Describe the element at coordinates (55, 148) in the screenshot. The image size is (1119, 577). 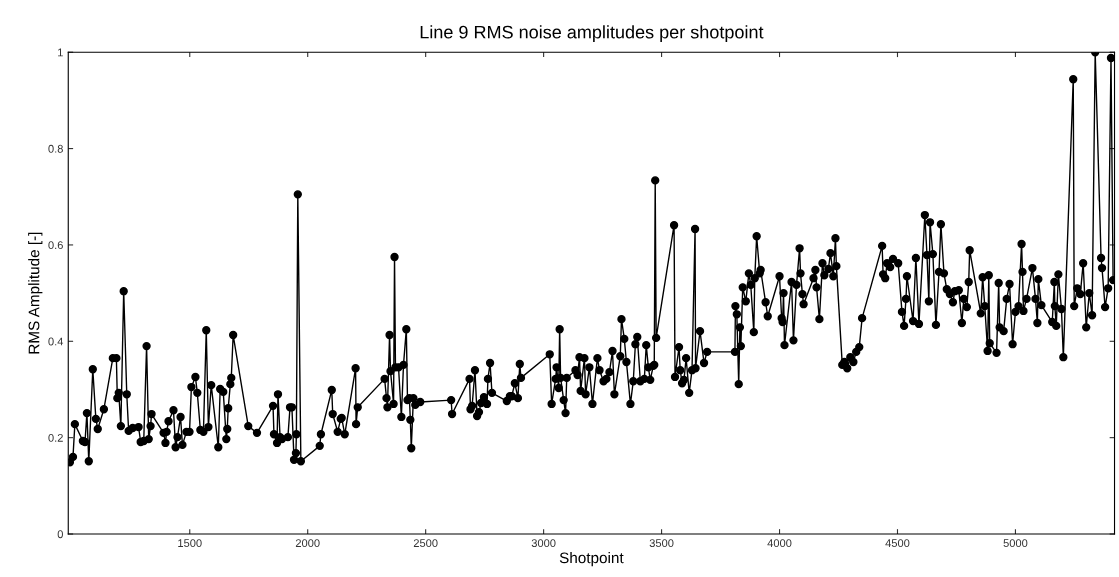
I see `y-tick-label: 0.8` at that location.